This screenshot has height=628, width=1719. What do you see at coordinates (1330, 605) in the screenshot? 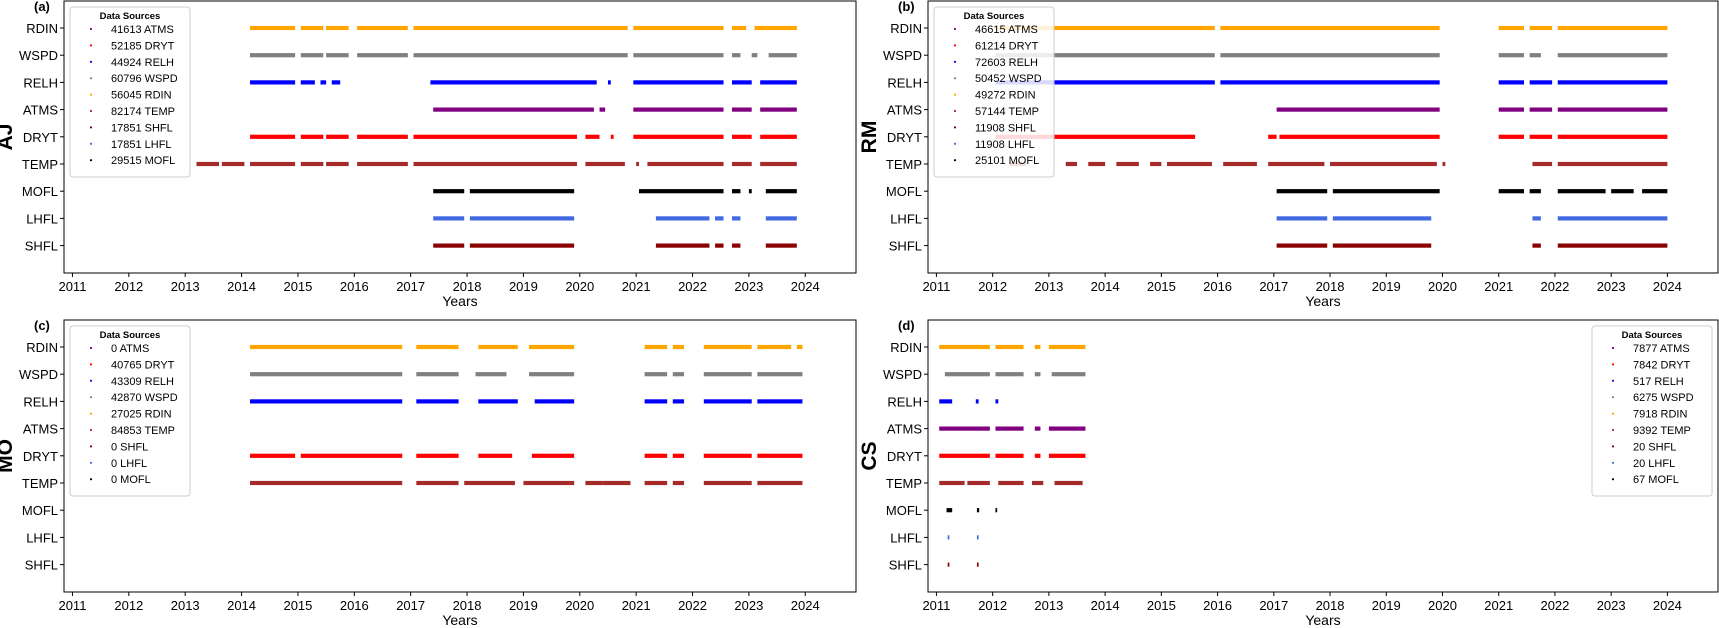
I see `x-tick-label: 2018` at bounding box center [1330, 605].